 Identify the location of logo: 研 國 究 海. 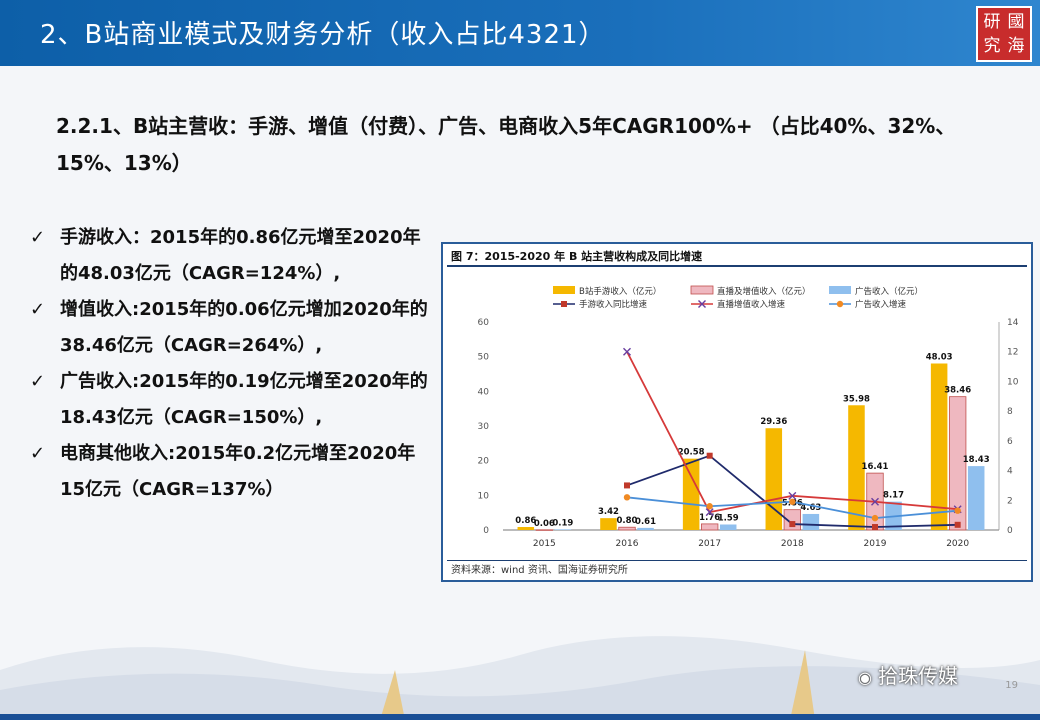
(1004, 34).